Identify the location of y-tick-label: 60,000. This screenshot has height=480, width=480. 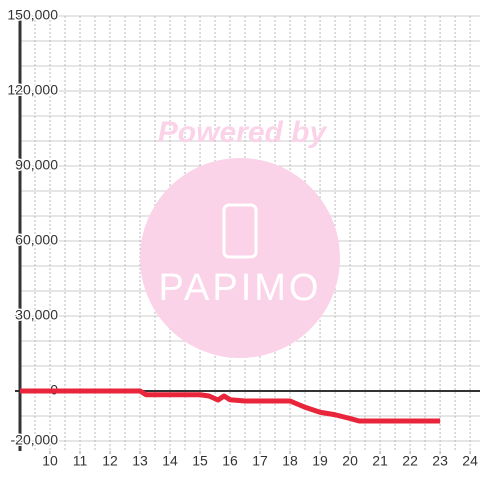
(36, 240).